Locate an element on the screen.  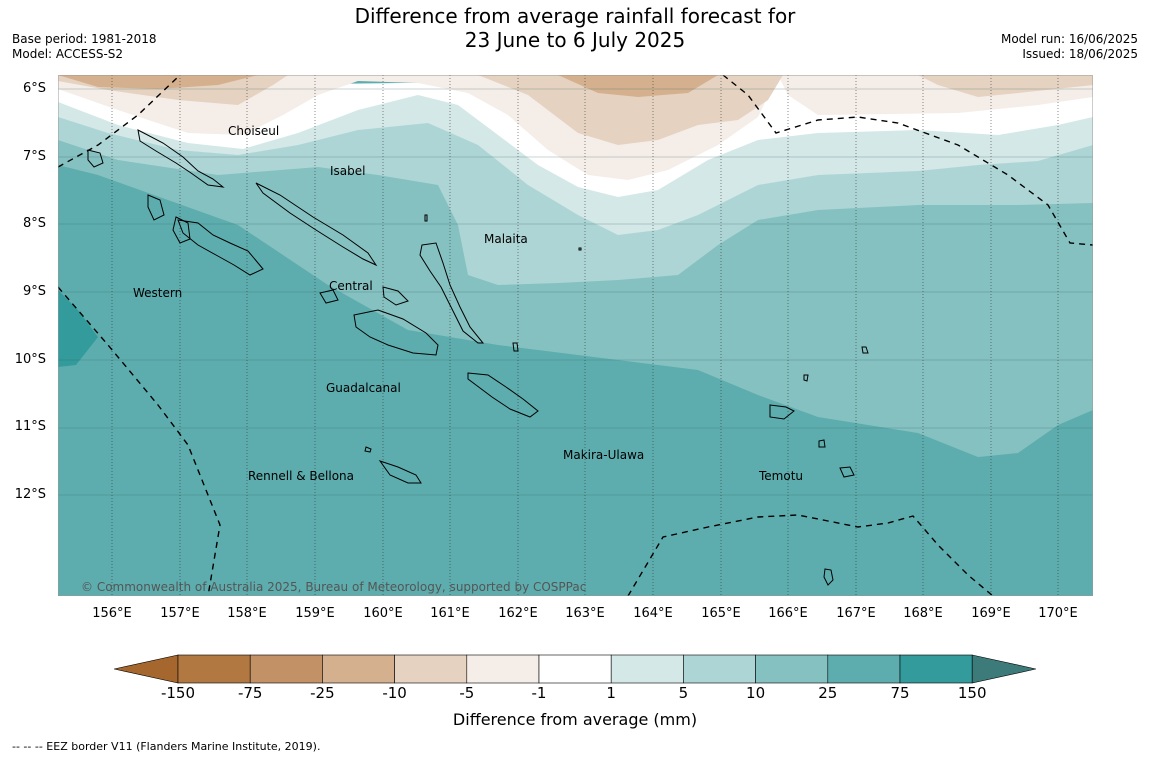
colorbar-tick-label: -10 is located at coordinates (394, 693).